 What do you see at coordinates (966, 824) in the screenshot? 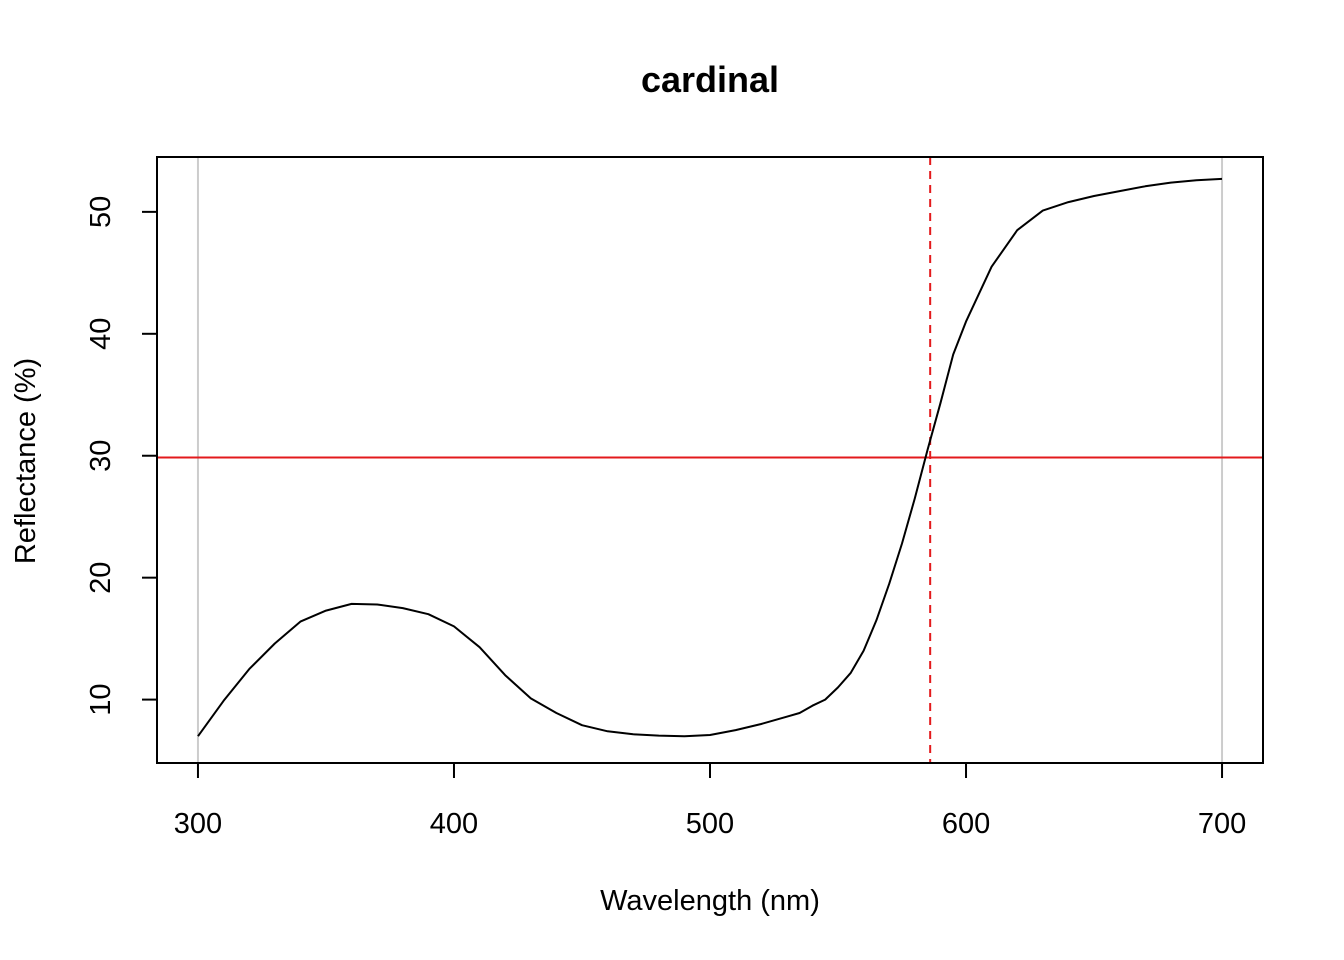
I see `x-tick-label: 600` at bounding box center [966, 824].